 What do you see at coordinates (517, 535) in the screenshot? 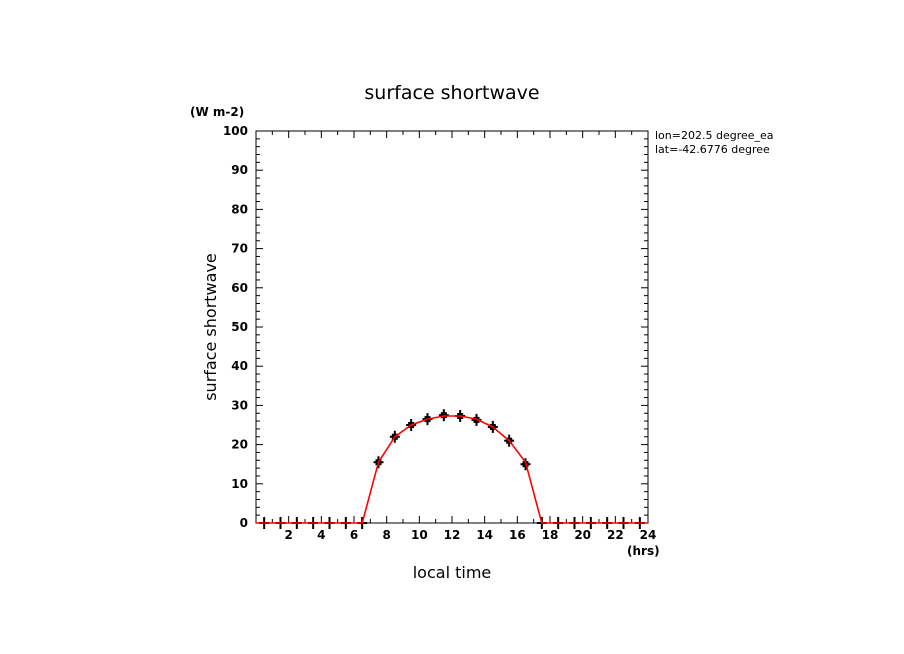
I see `x-tick-label: 16` at bounding box center [517, 535].